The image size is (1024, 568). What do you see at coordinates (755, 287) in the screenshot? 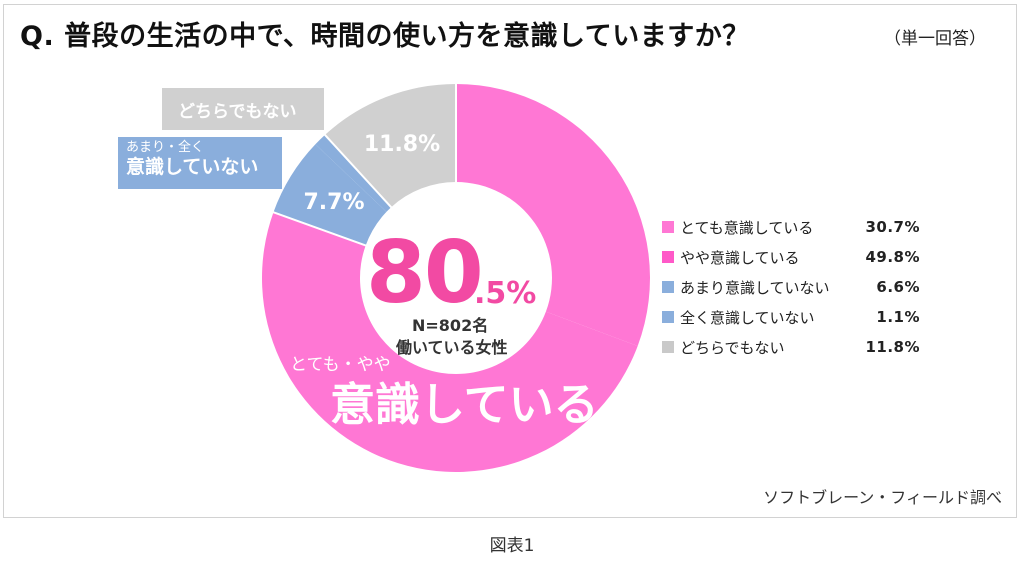
I see `legend-label: あまり意識していない` at bounding box center [755, 287].